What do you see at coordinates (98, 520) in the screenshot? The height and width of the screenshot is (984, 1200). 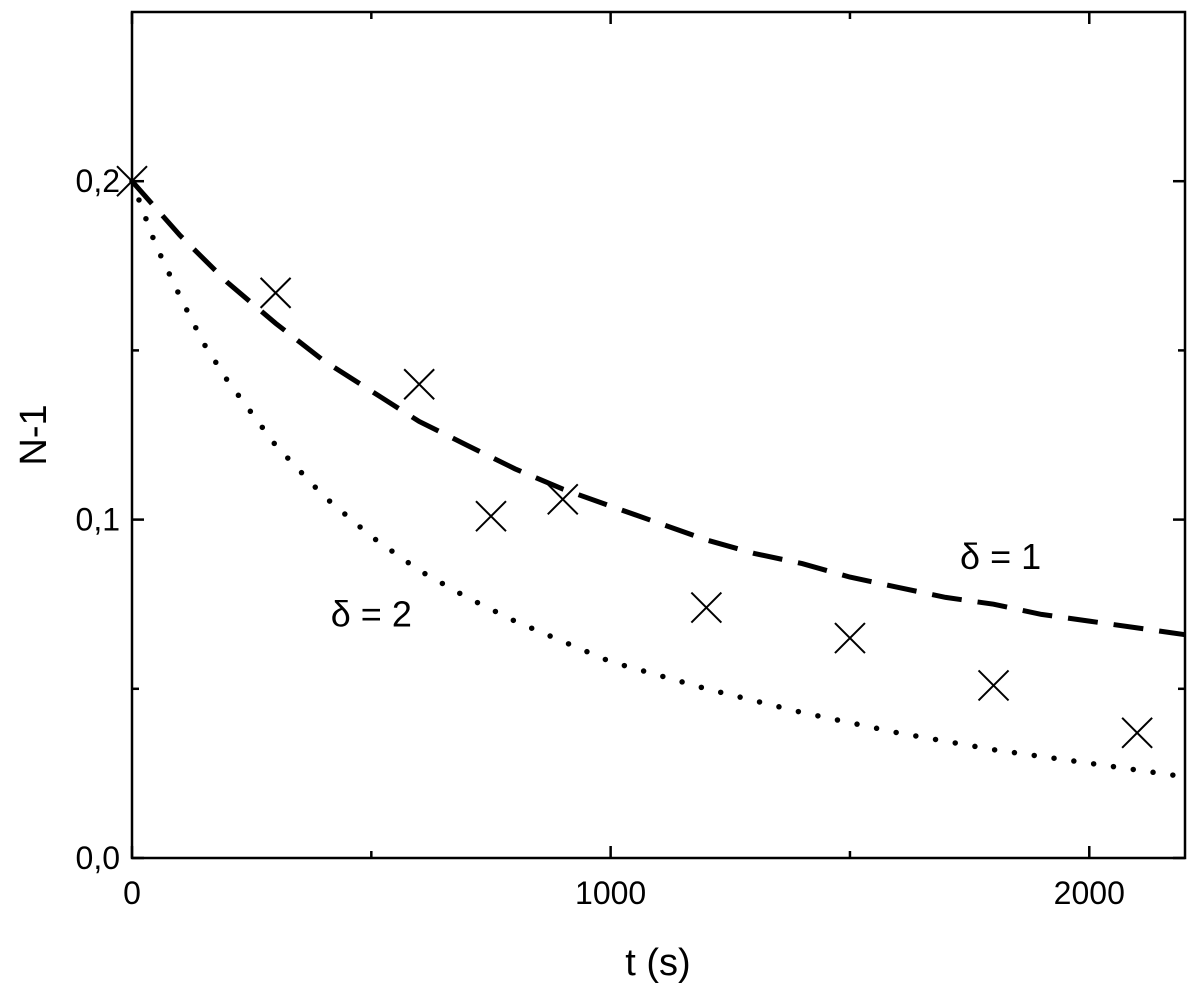 I see `y-tick-label: 0,1` at bounding box center [98, 520].